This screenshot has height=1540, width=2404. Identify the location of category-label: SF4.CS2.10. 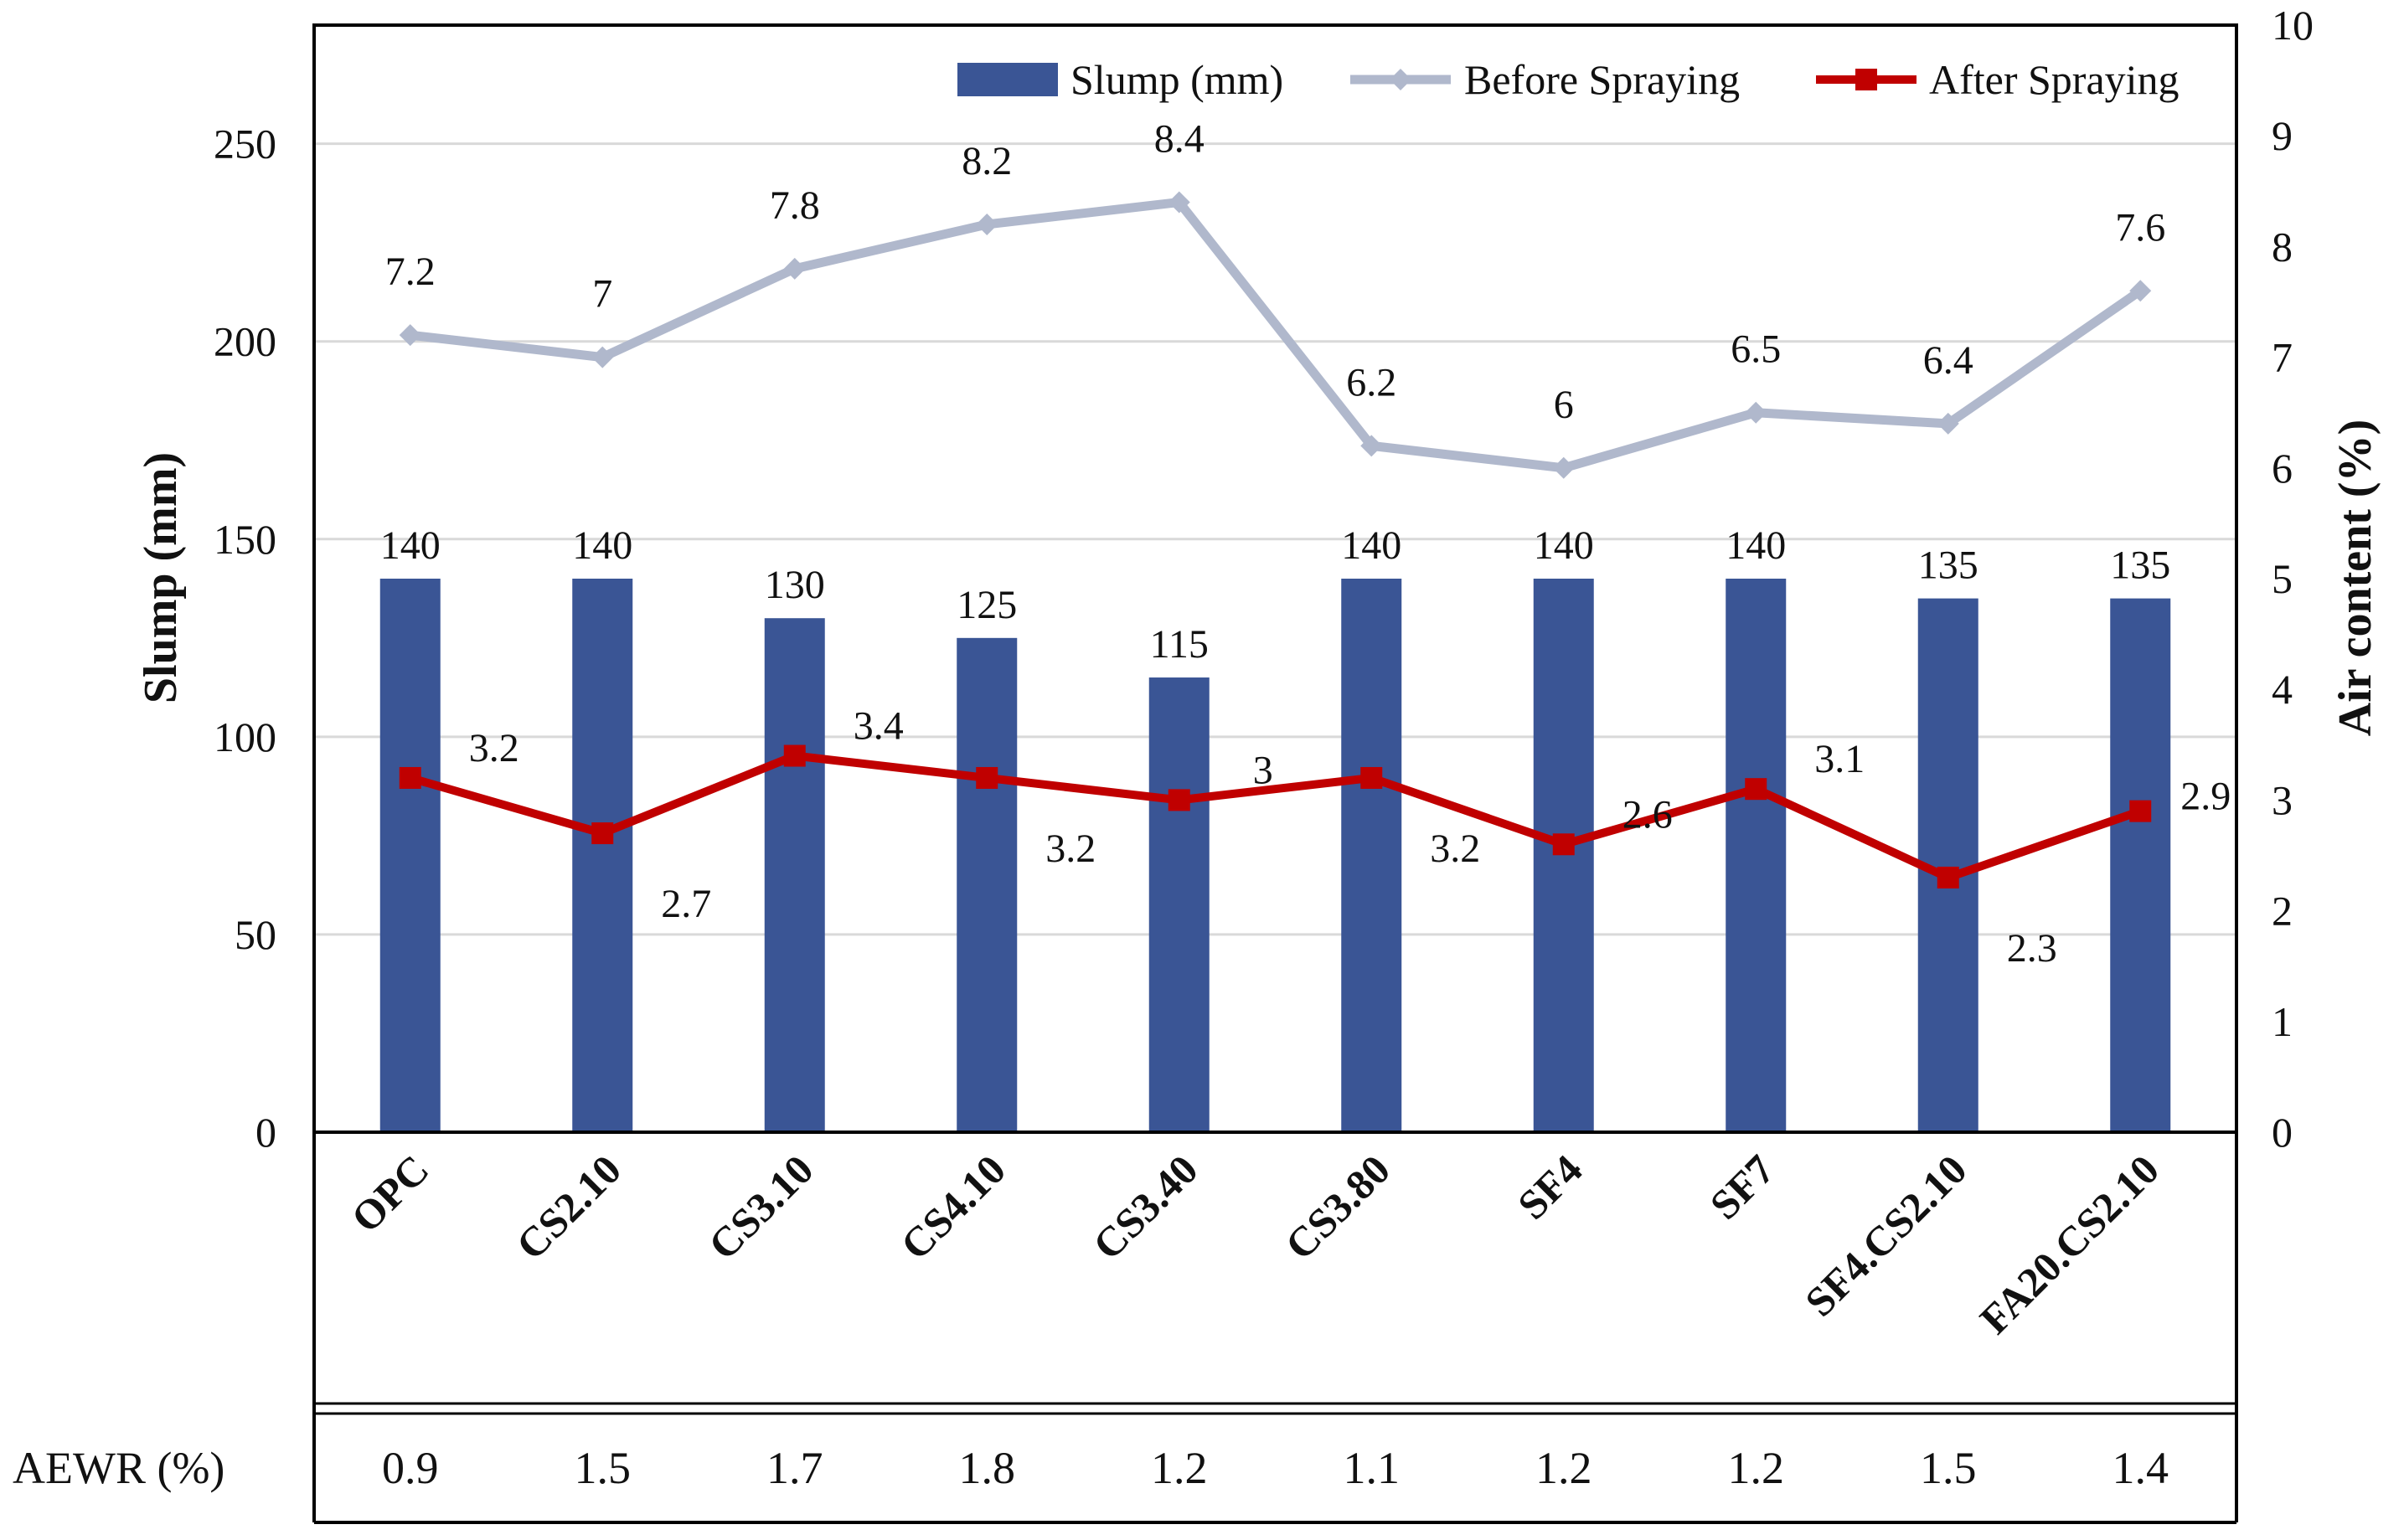
(1885, 1235).